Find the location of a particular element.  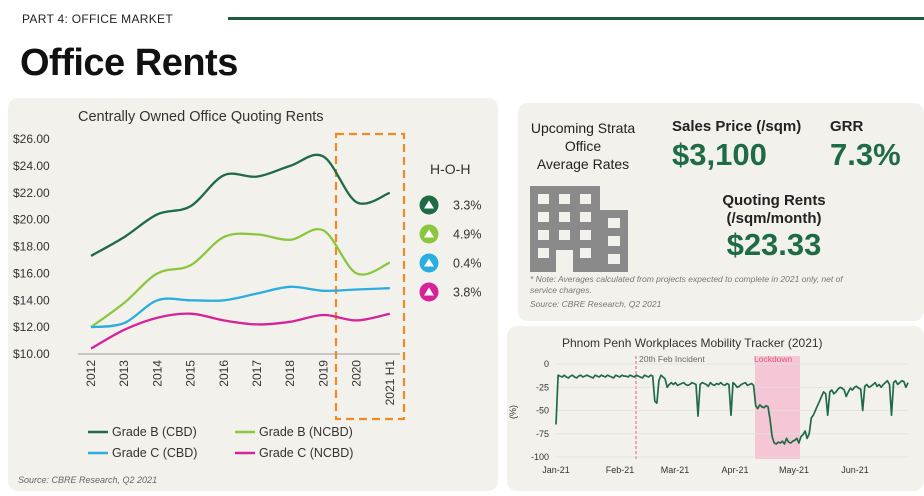

hoh-value: 3.3% is located at coordinates (467, 206).